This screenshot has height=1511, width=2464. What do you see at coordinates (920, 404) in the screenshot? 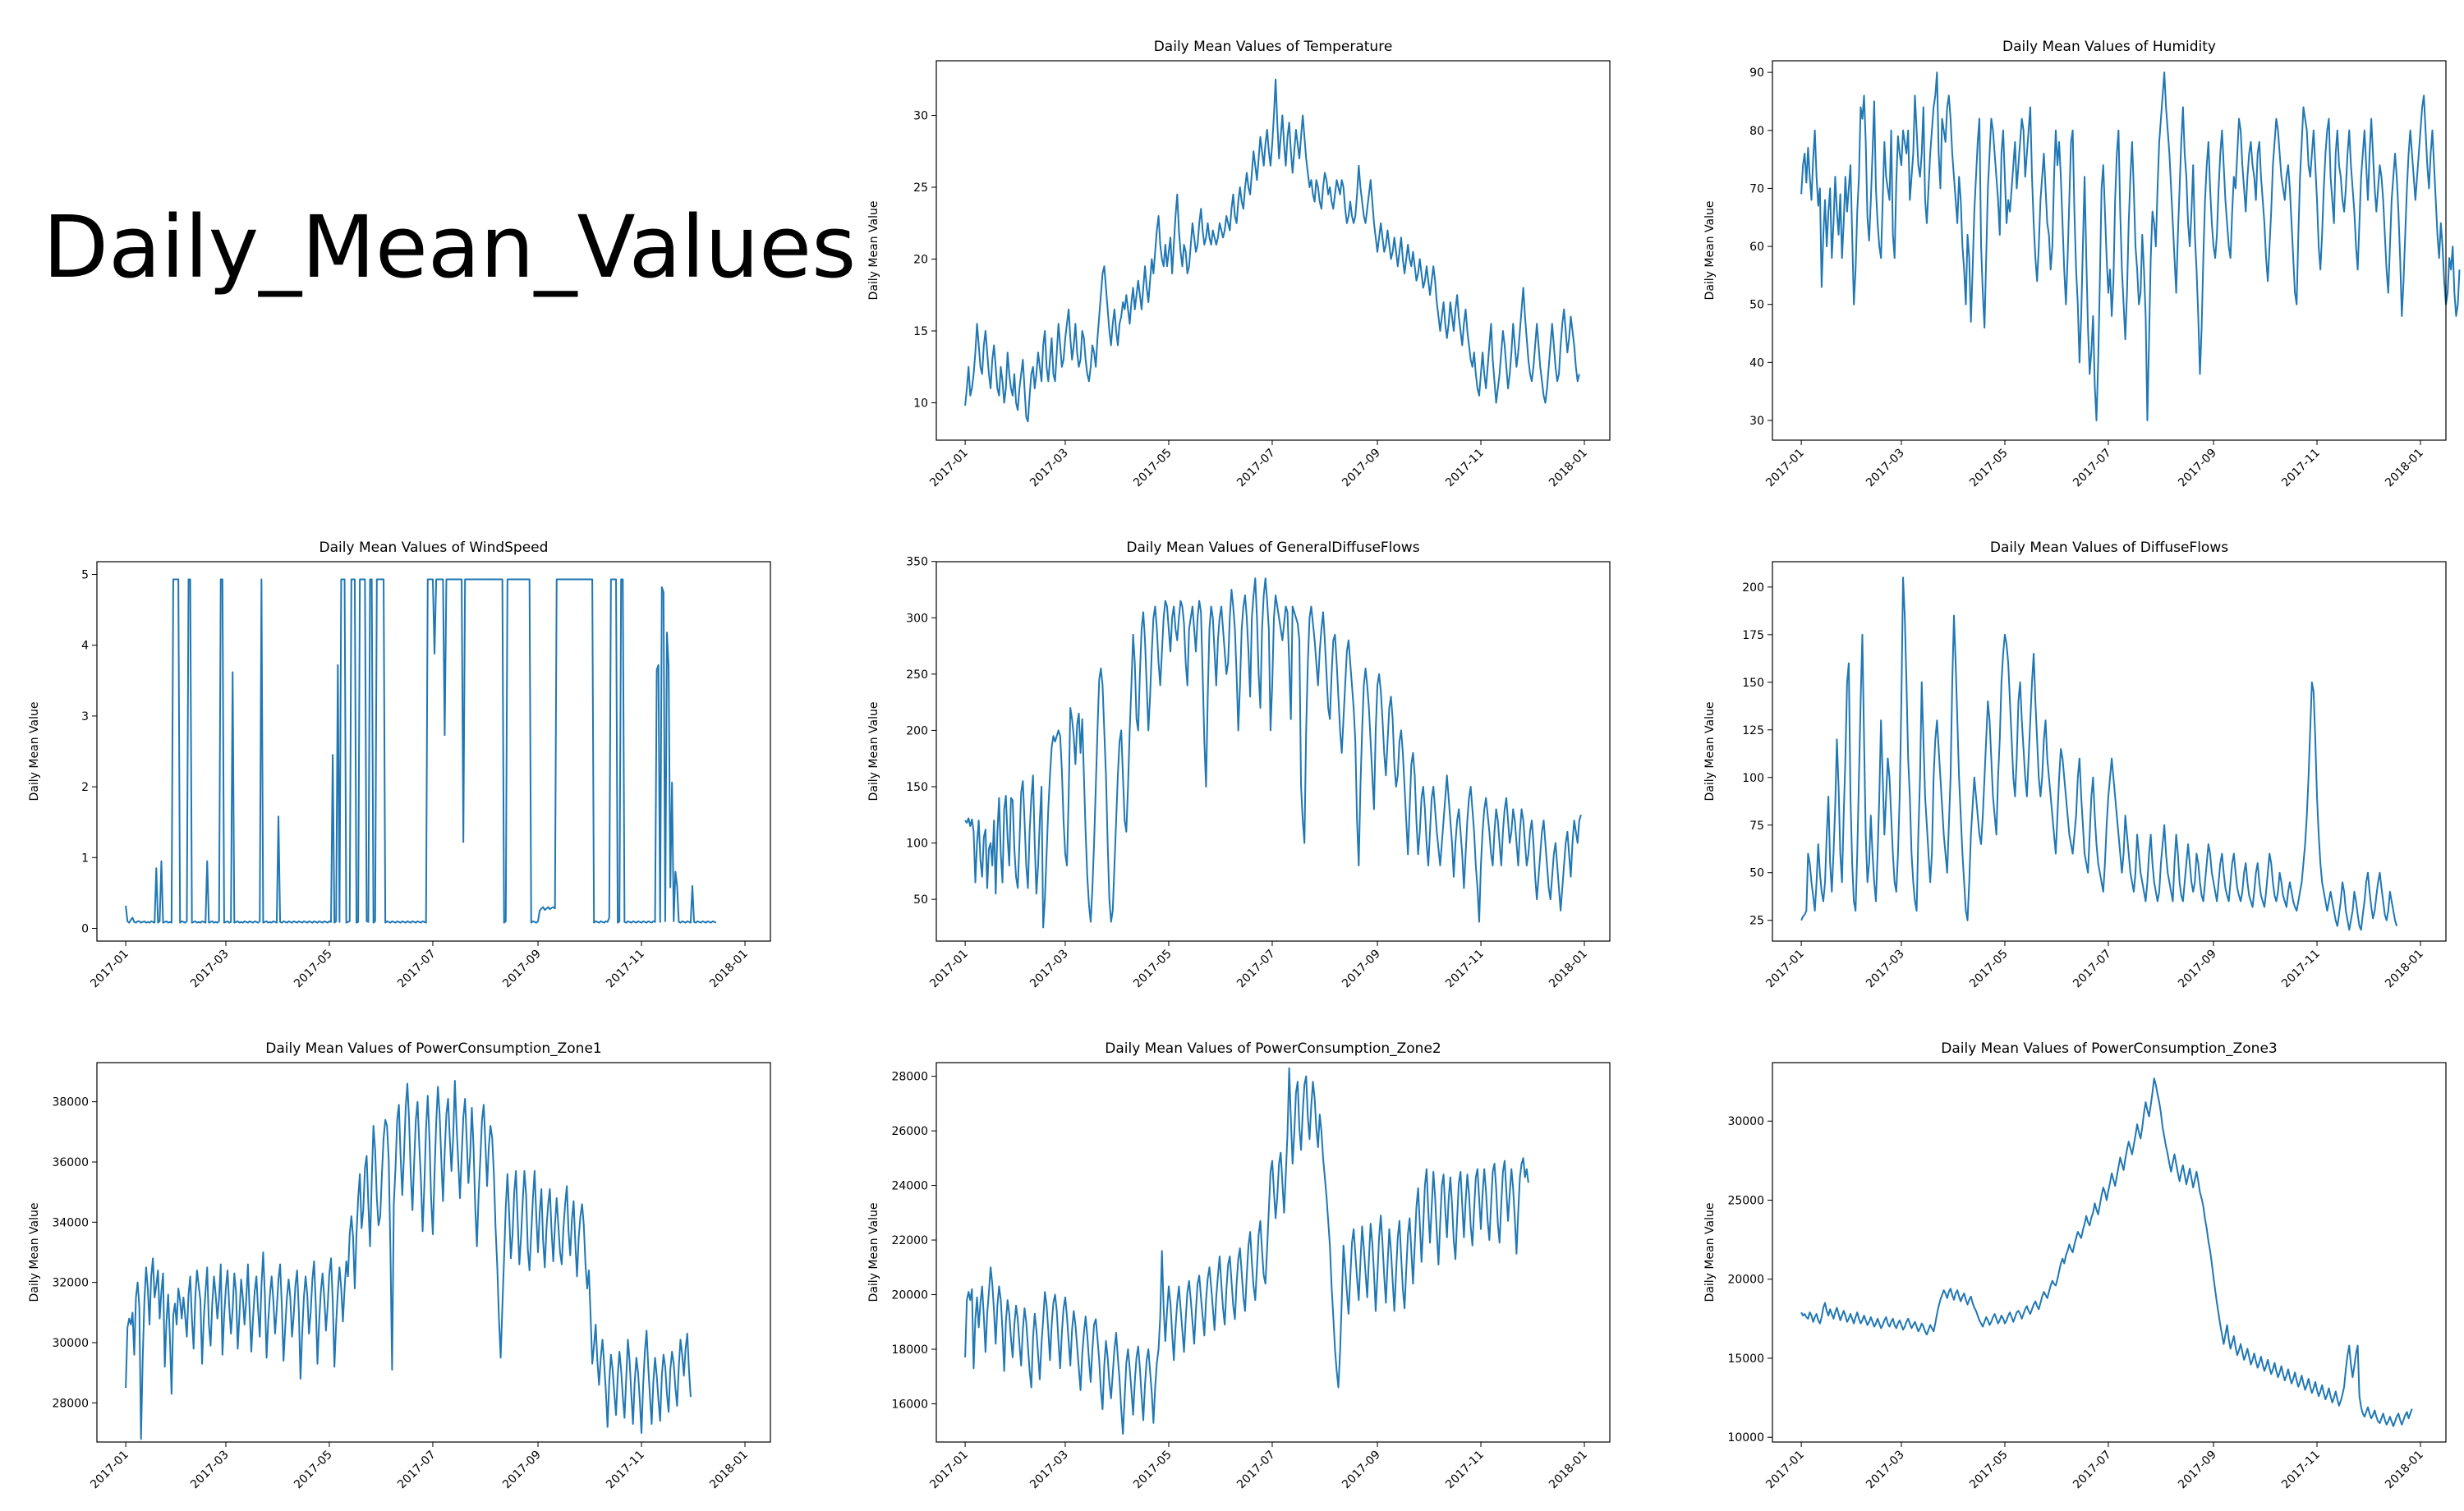
I see `y-tick-label: 10` at bounding box center [920, 404].